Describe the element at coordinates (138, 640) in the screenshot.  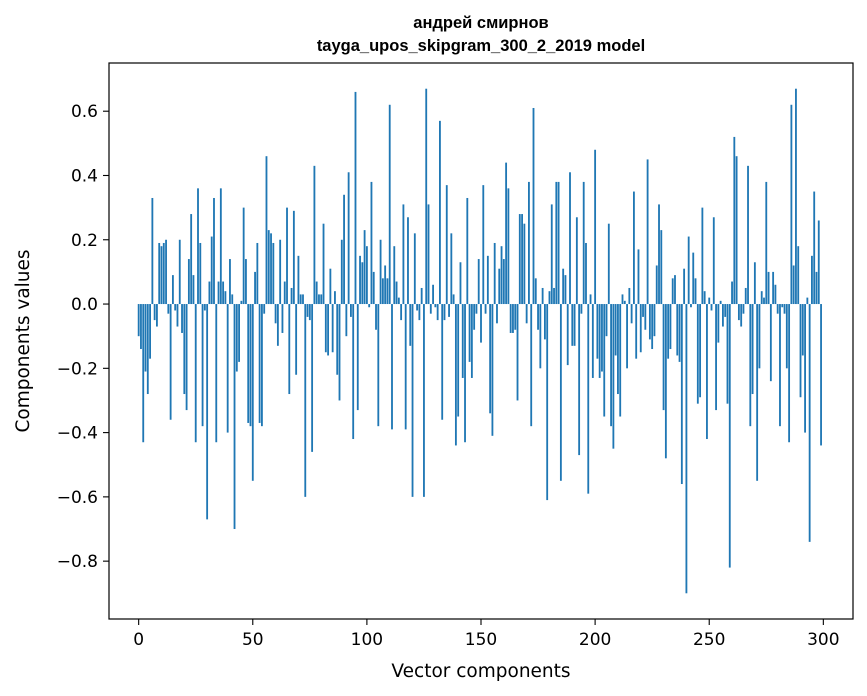
I see `x-tick-label: 0` at that location.